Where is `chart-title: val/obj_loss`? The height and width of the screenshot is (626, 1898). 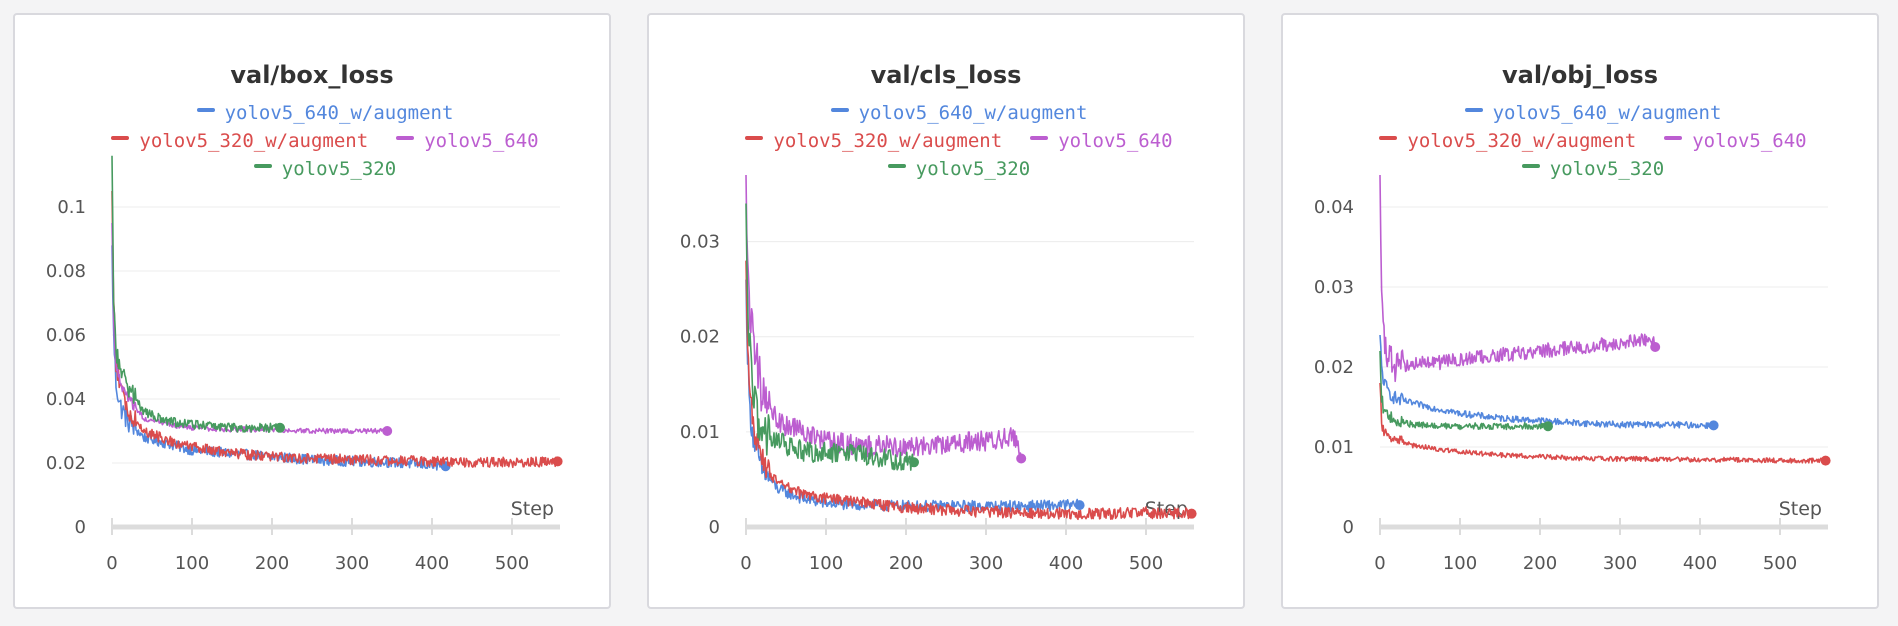 chart-title: val/obj_loss is located at coordinates (1579, 75).